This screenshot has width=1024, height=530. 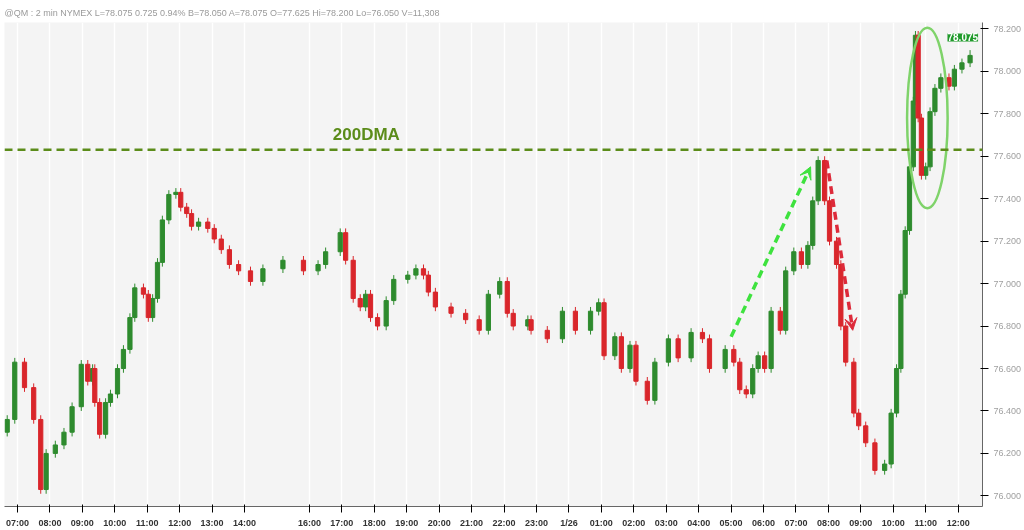 What do you see at coordinates (212, 522) in the screenshot?
I see `x-tick-label: 13:00` at bounding box center [212, 522].